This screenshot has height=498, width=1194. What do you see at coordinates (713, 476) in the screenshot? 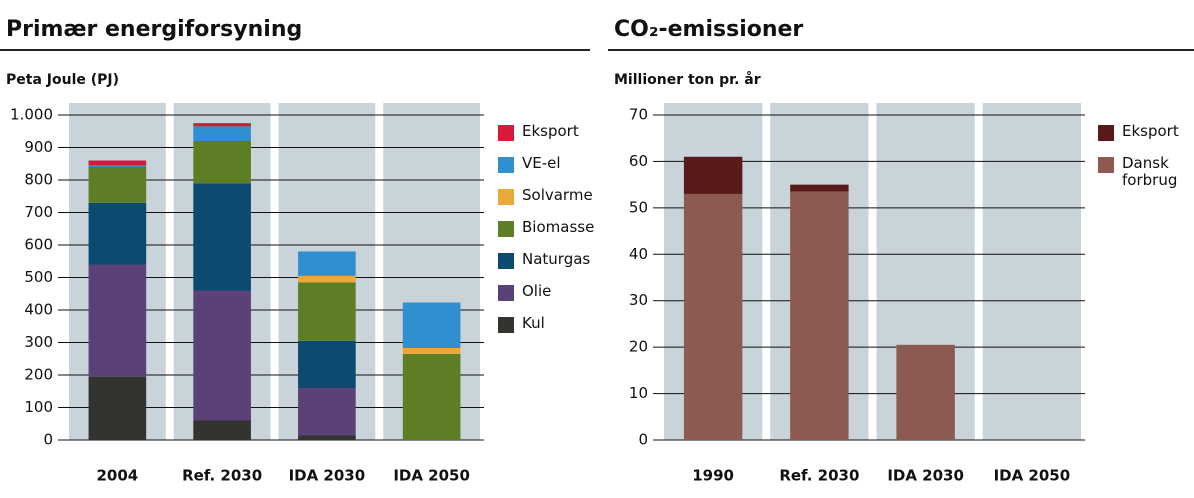
I see `x-tick-label: 1990` at bounding box center [713, 476].